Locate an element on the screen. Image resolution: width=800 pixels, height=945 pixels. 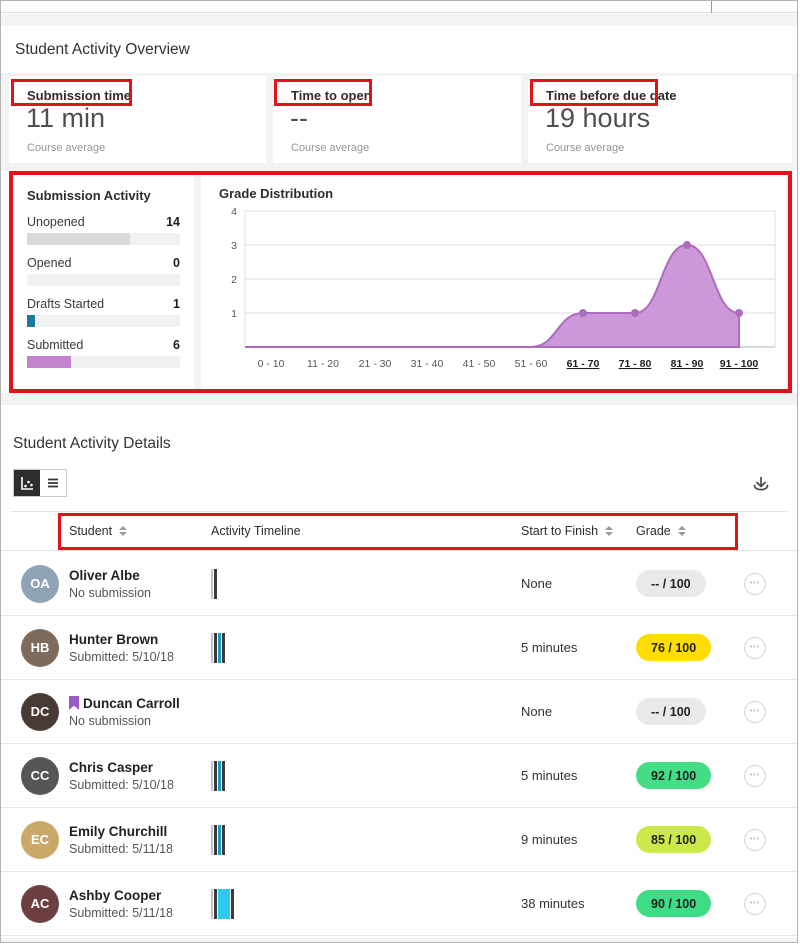
item-label: Submitted is located at coordinates (55, 345).